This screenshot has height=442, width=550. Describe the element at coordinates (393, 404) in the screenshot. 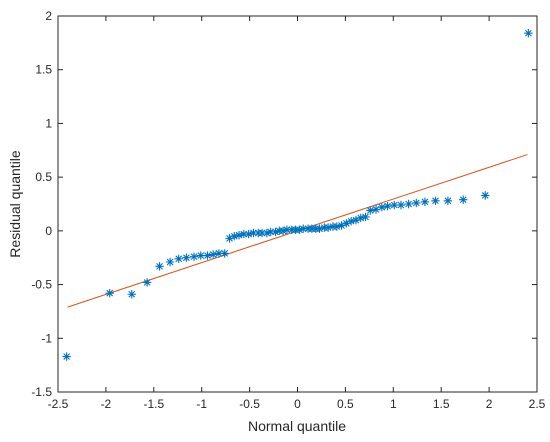

I see `x-tick-label: 1` at that location.